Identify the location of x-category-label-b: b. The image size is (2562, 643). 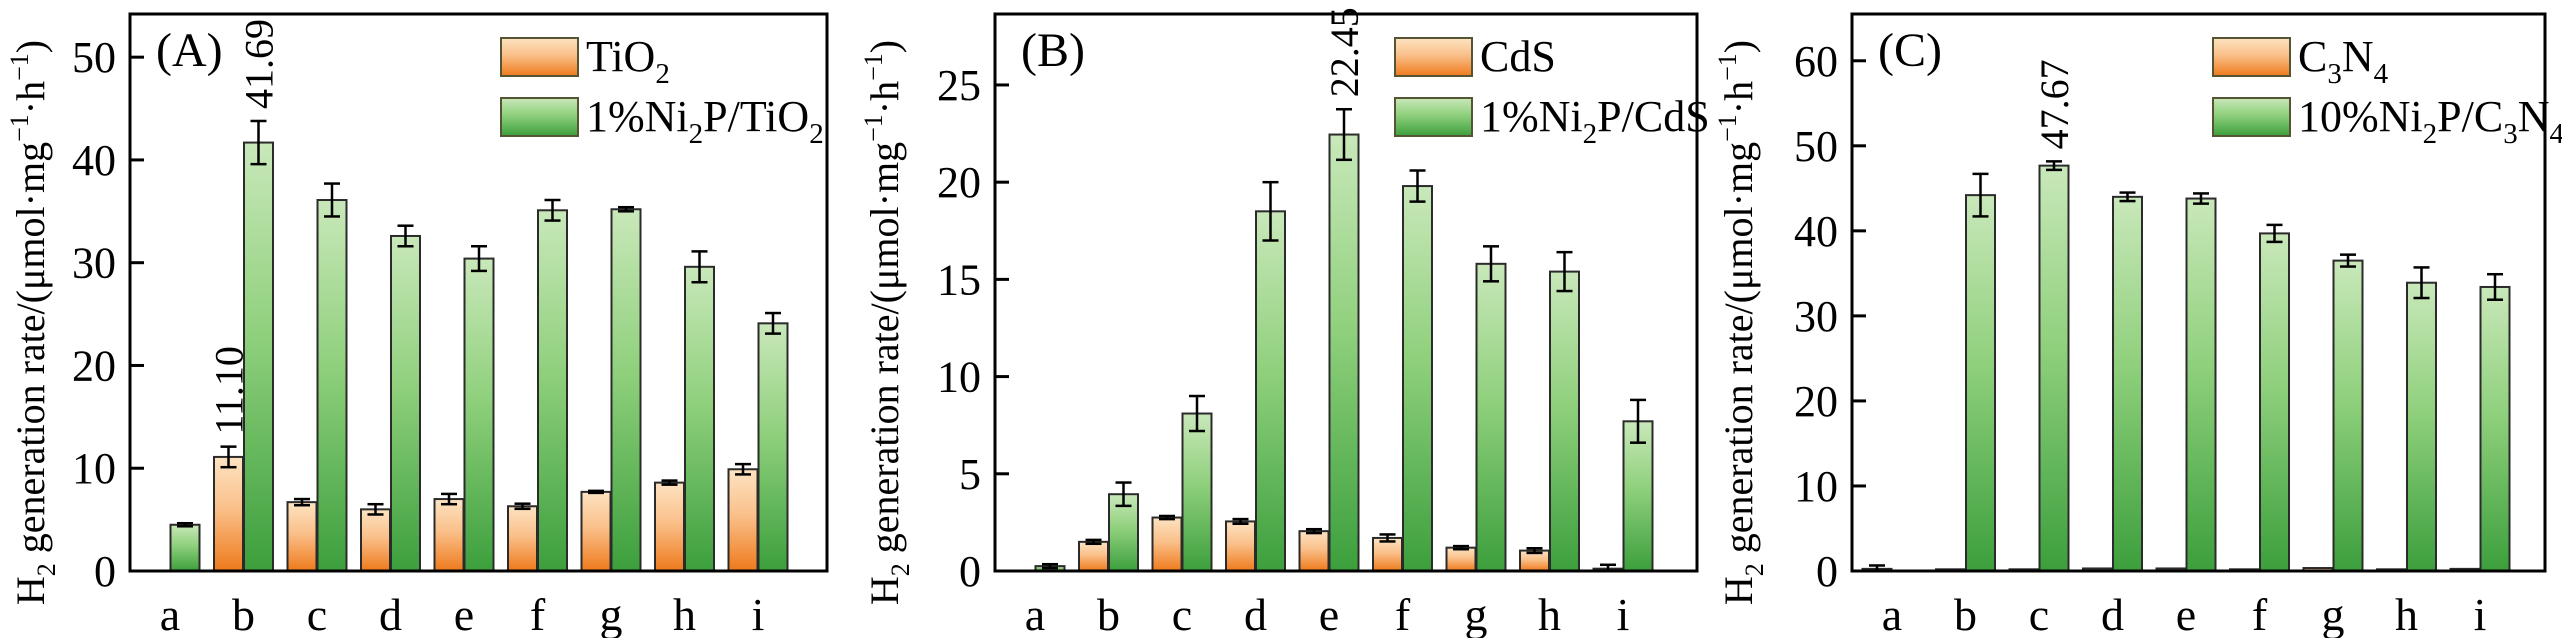
(1108, 613).